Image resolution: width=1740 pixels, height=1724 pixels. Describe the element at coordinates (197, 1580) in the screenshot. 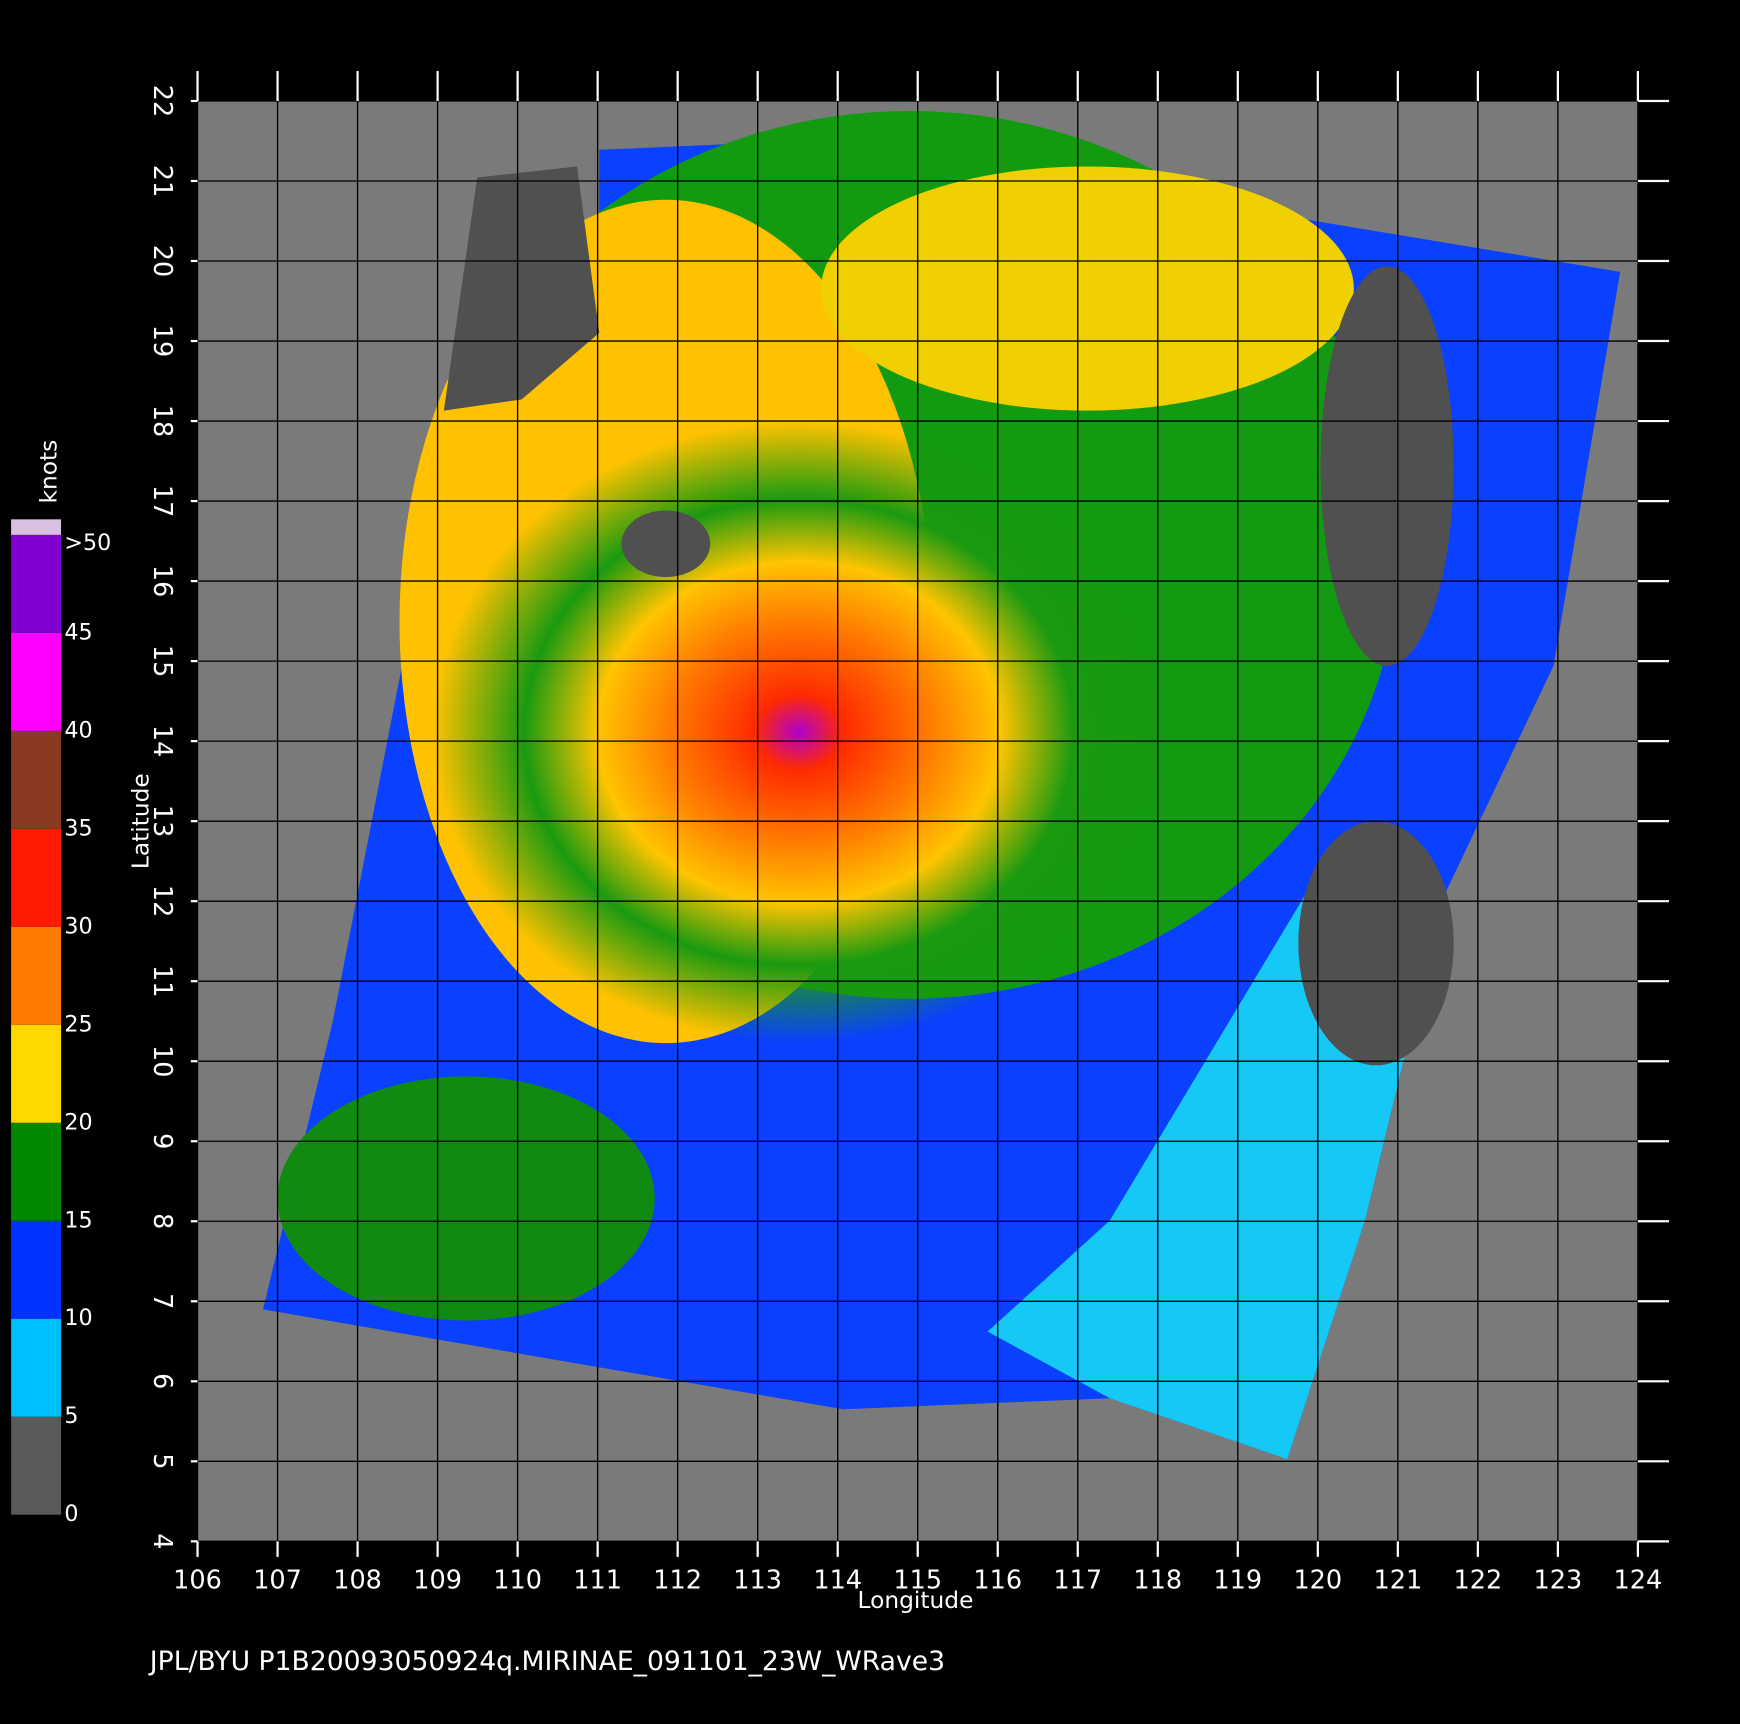

I see `x-tick-label: 106` at that location.